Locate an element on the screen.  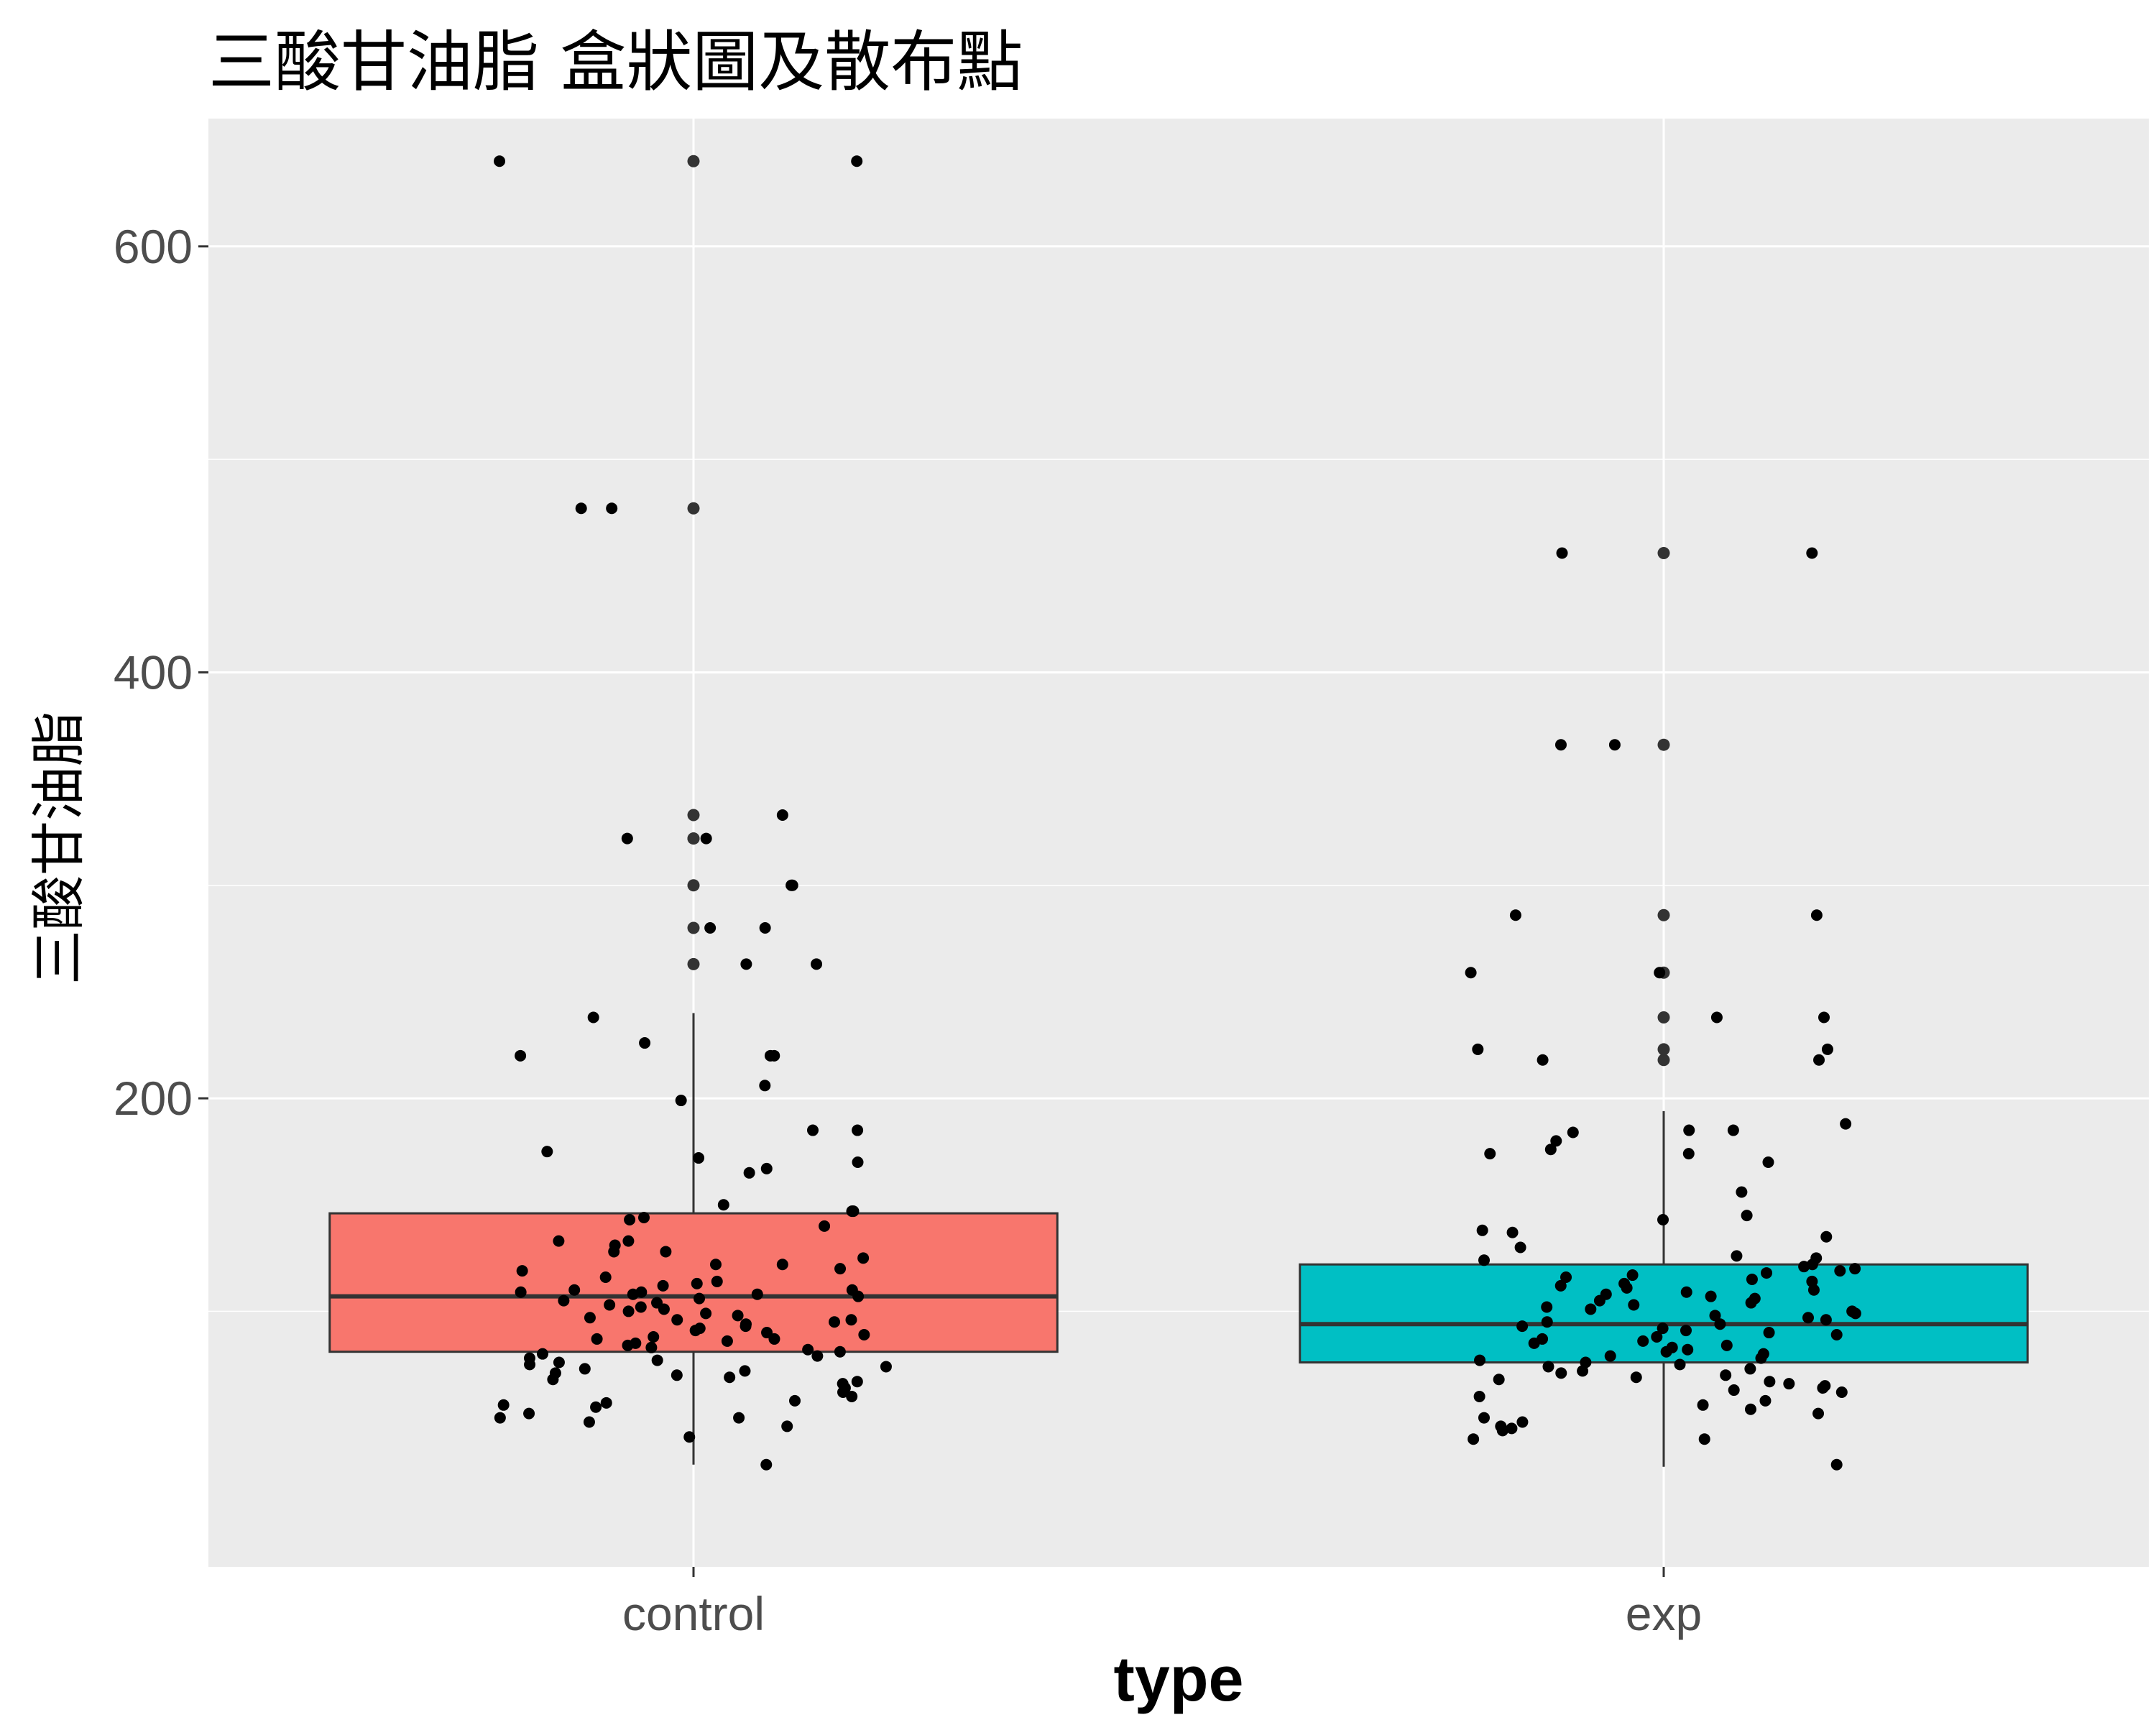
y-axis-label: 三酸甘油脂 is located at coordinates (59, 848).